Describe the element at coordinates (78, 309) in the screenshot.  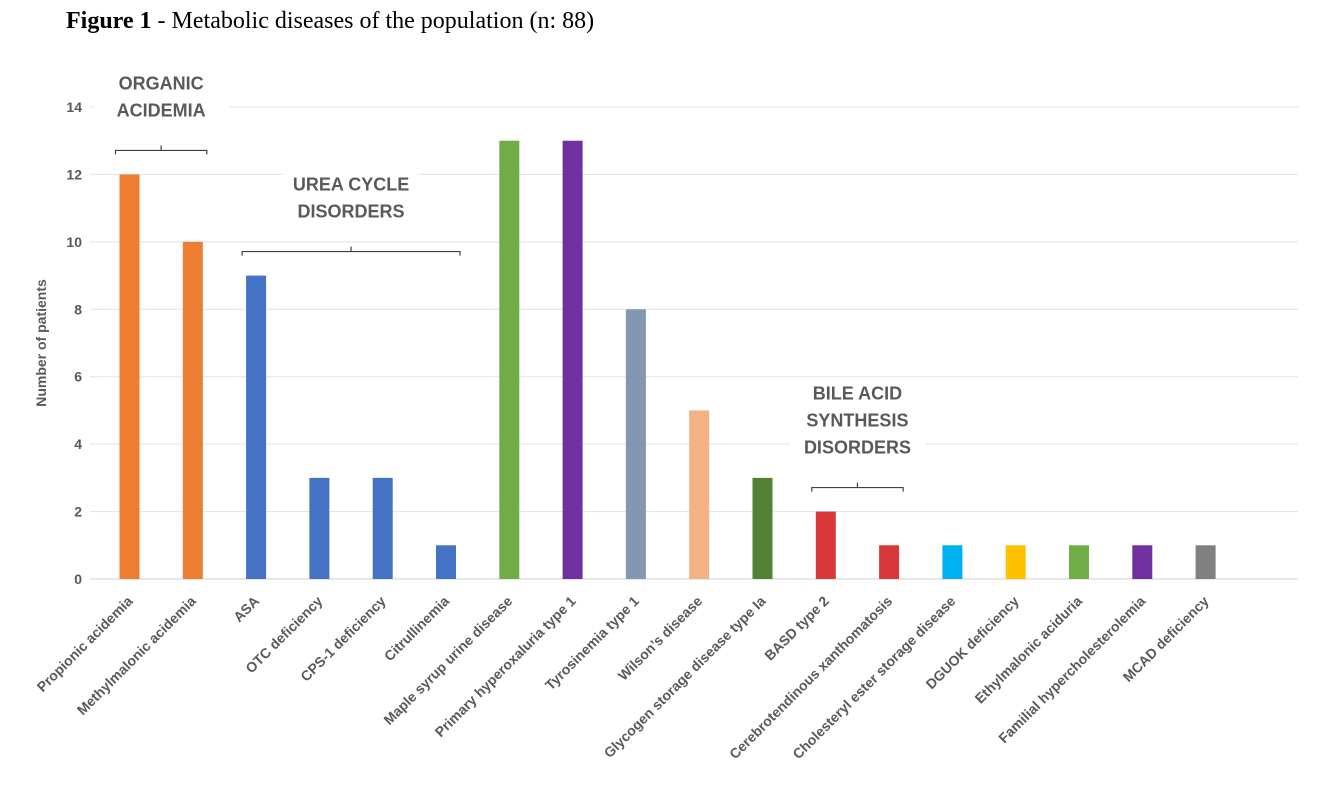
I see `y-tick-label: 8` at that location.